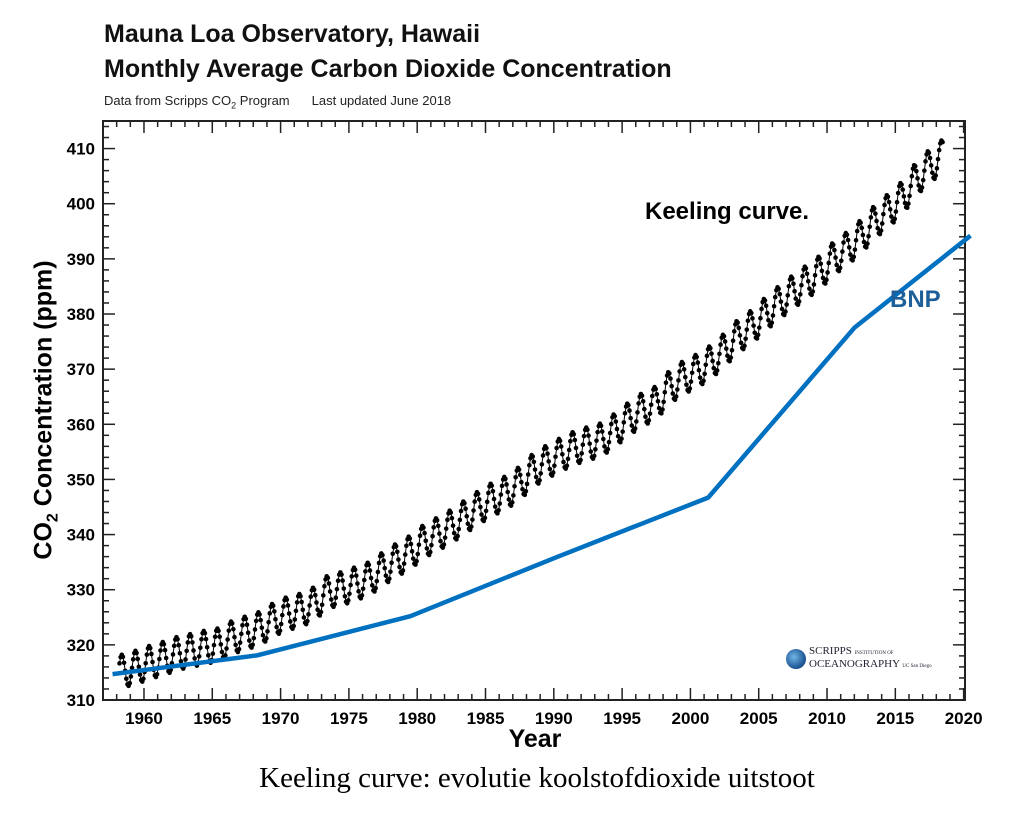 The width and height of the screenshot is (1024, 822). What do you see at coordinates (417, 718) in the screenshot?
I see `x-tick-label: 1980` at bounding box center [417, 718].